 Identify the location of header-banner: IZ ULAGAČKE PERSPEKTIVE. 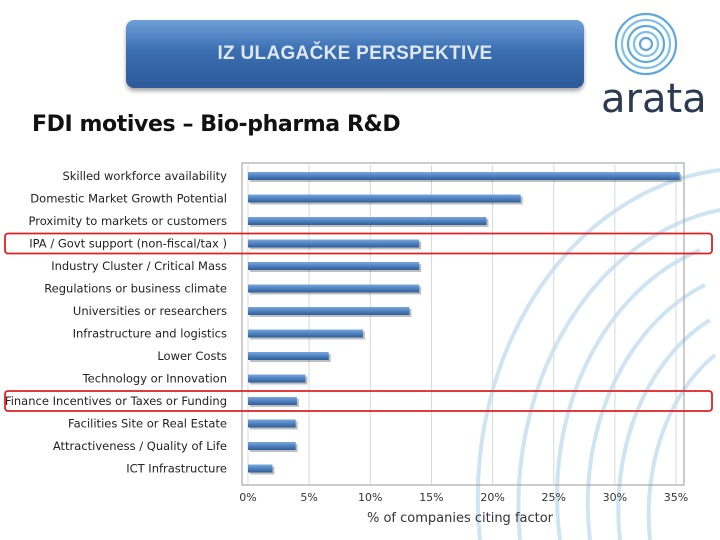
(355, 54).